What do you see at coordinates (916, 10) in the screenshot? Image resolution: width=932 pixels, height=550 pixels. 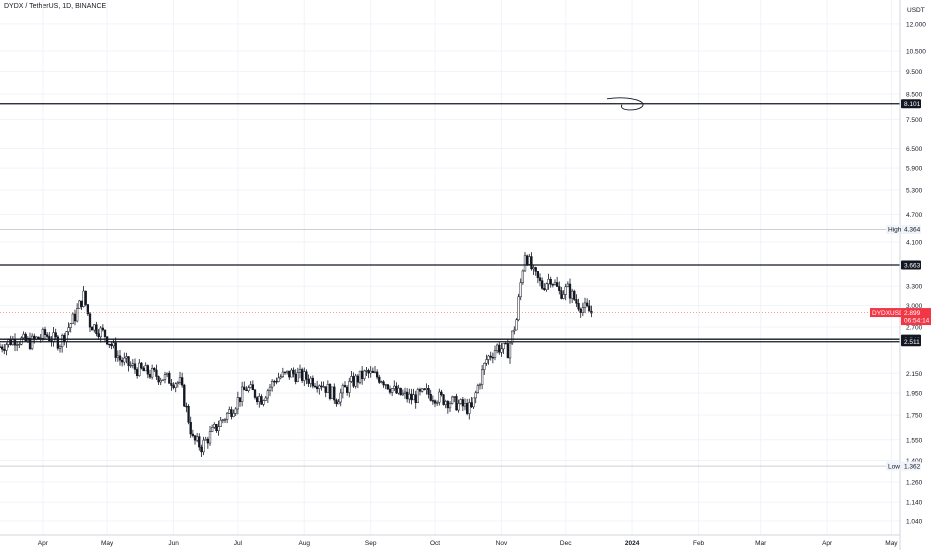 I see `currency-label: USDT` at bounding box center [916, 10].